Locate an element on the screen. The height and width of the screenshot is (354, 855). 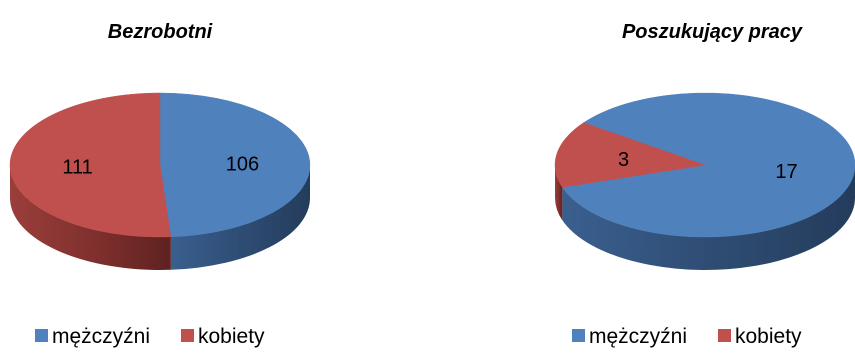
data-label: 17 is located at coordinates (786, 172).